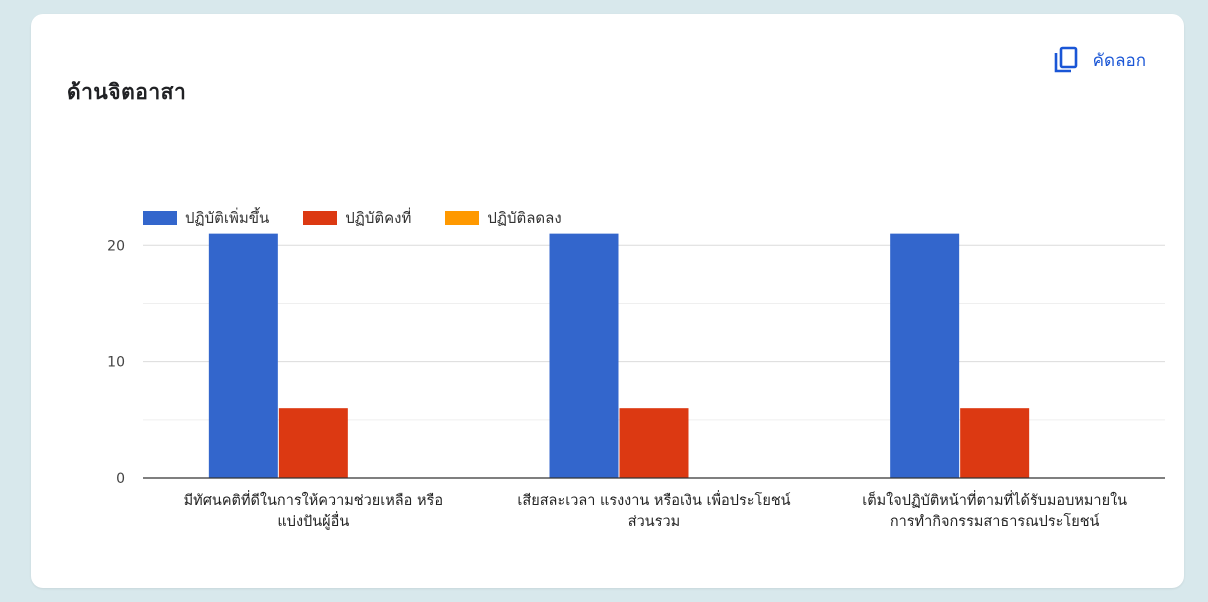  Describe the element at coordinates (524, 218) in the screenshot. I see `legend-label-decrease: ปฏิบัติลดลง` at that location.